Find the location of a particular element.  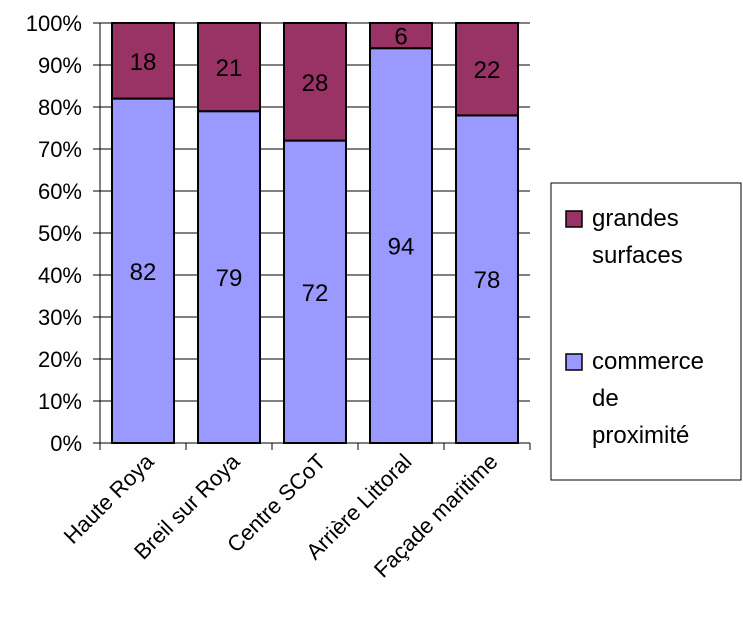

legend-label: commerce is located at coordinates (648, 361).